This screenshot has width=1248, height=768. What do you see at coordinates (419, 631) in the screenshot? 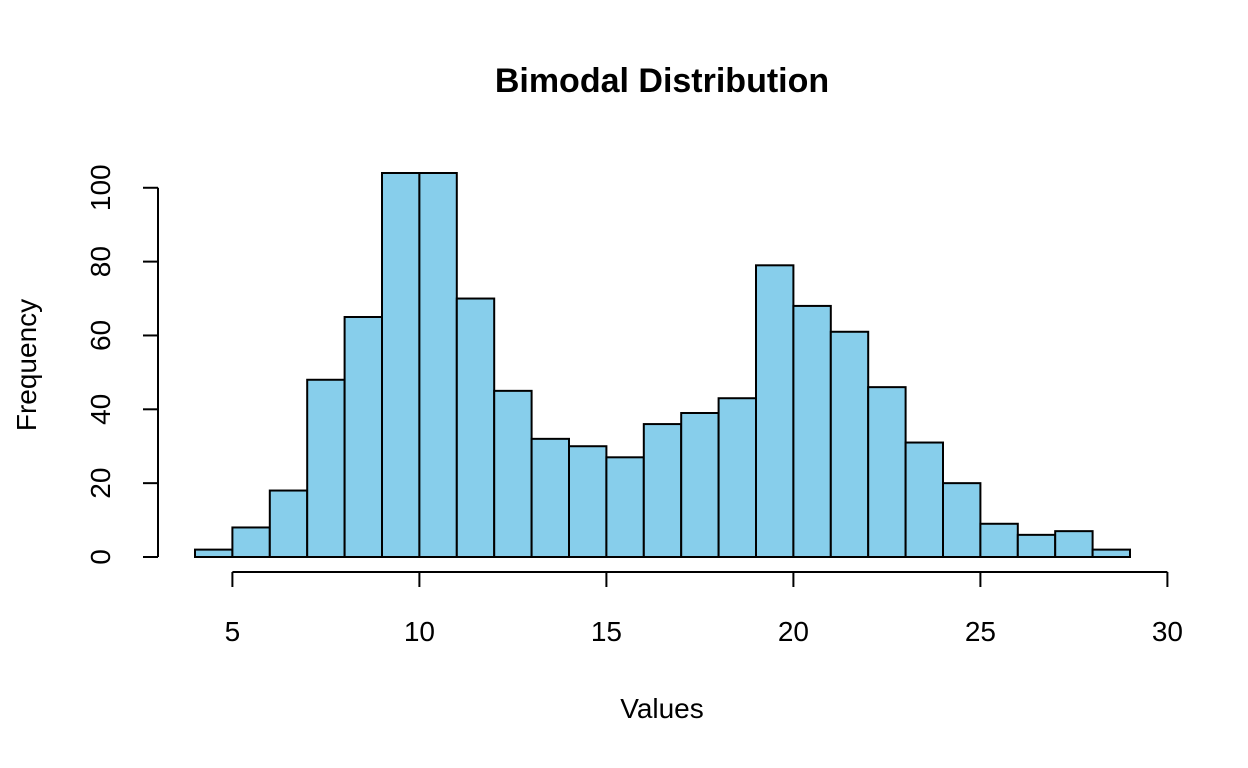
I see `x-tick-label: 10` at bounding box center [419, 631].